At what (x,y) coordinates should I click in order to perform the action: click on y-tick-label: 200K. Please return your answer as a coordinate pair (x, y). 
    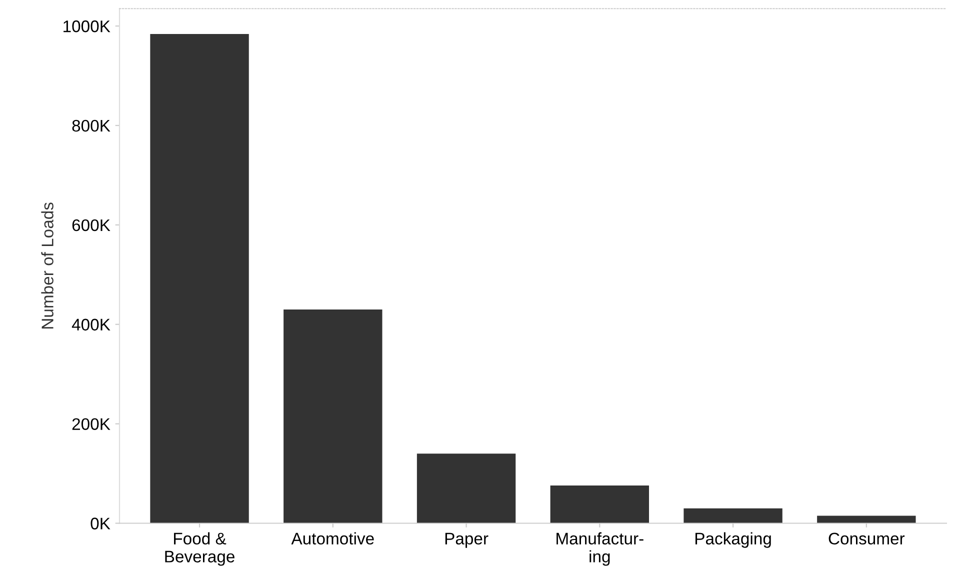
    Looking at the image, I should click on (91, 424).